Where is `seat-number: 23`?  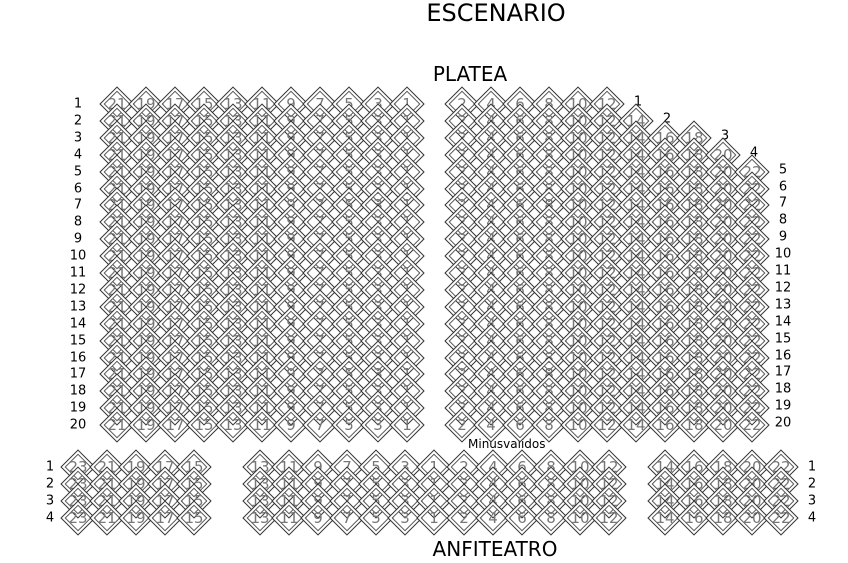 seat-number: 23 is located at coordinates (78, 517).